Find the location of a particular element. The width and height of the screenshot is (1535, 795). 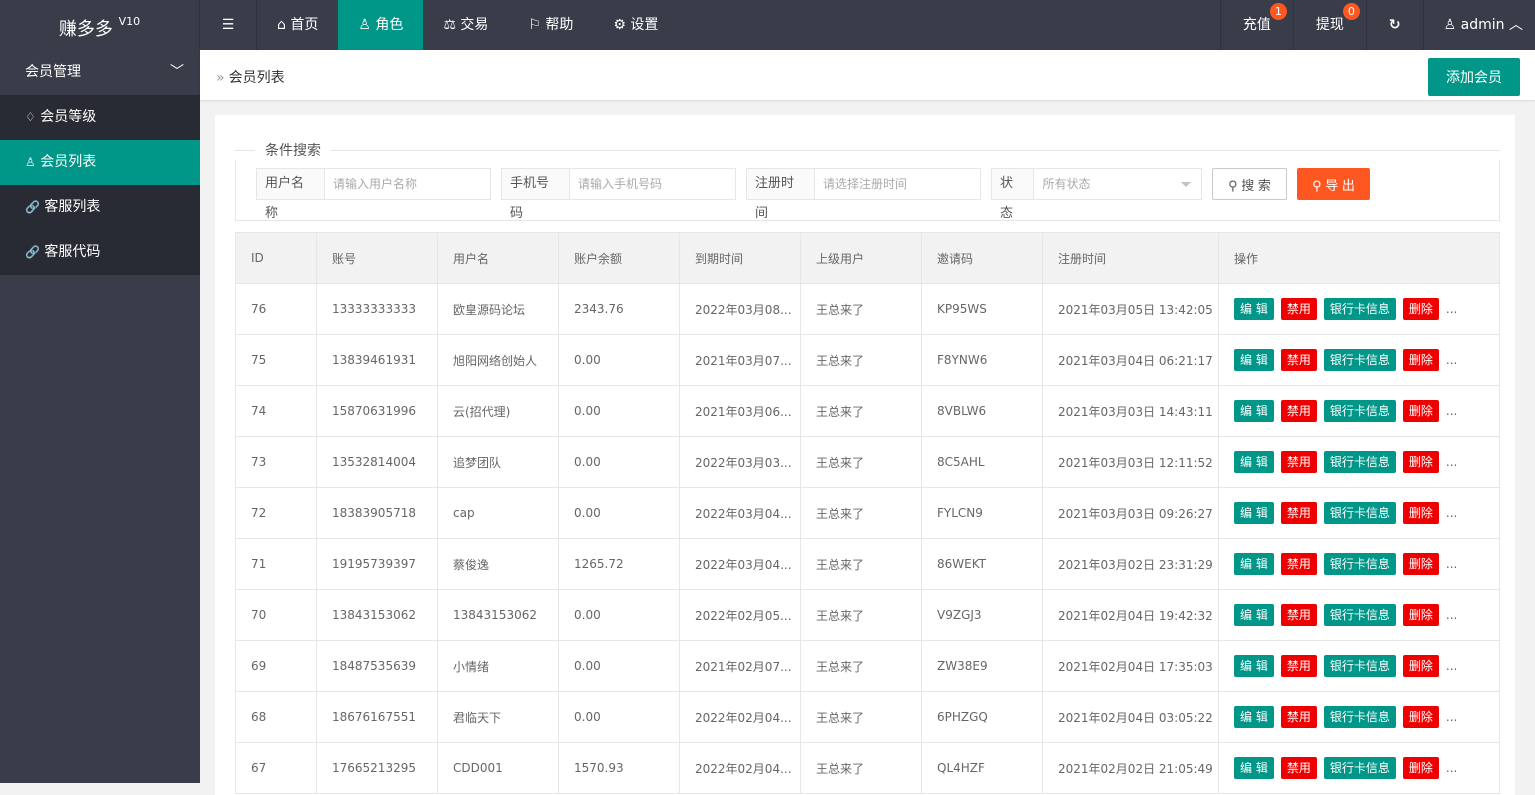

top-nav: ☰ ⌂ 首页 ♙ 角色 ⚖ 交易 ⚐ 帮助 ⚙ 设置 is located at coordinates (439, 25).